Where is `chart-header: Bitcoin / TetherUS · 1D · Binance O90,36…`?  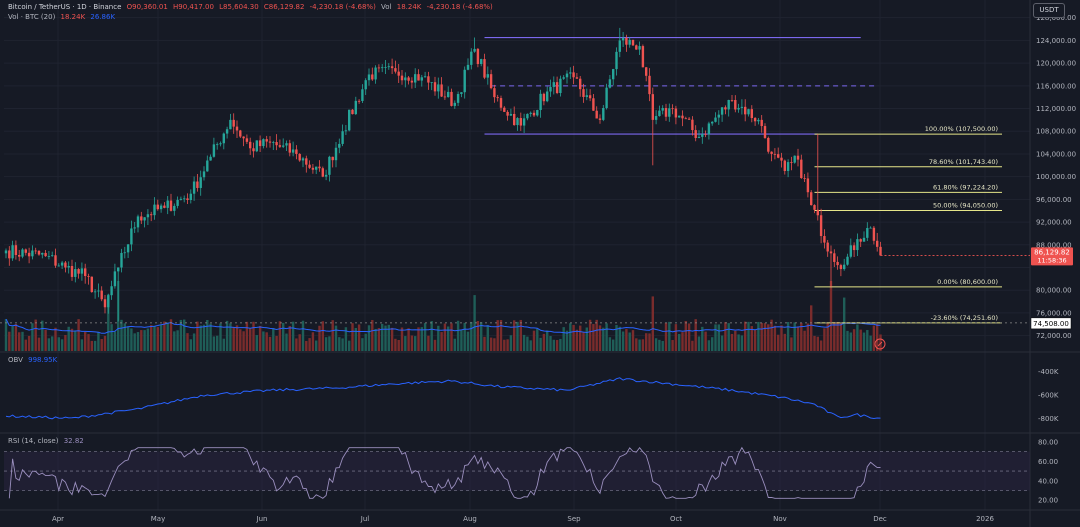
chart-header: Bitcoin / TetherUS · 1D · Binance O90,36… is located at coordinates (252, 7).